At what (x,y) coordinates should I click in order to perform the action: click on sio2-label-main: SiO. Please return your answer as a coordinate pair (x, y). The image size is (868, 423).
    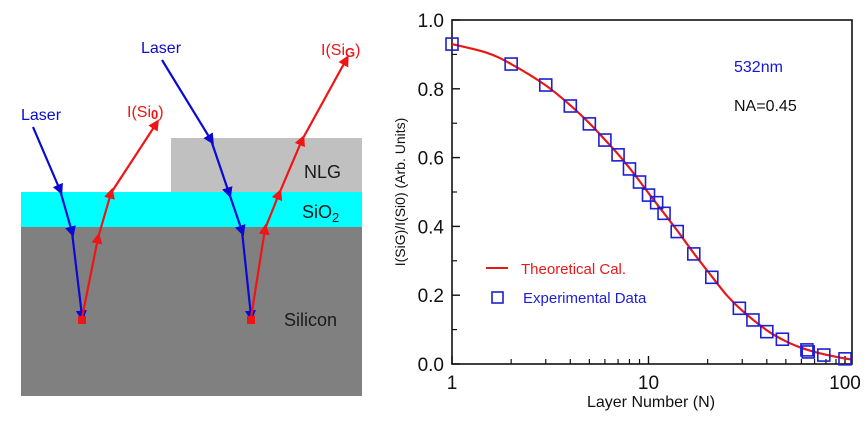
    Looking at the image, I should click on (317, 212).